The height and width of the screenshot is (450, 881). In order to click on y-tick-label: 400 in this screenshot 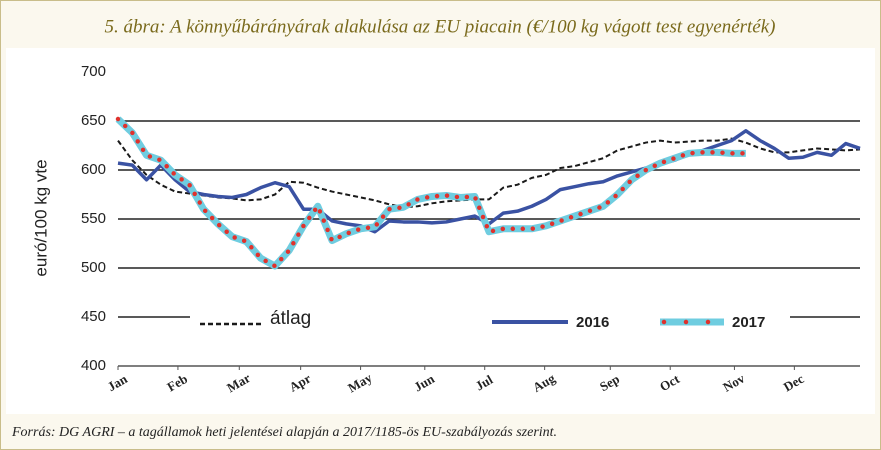, I will do `click(93, 365)`.